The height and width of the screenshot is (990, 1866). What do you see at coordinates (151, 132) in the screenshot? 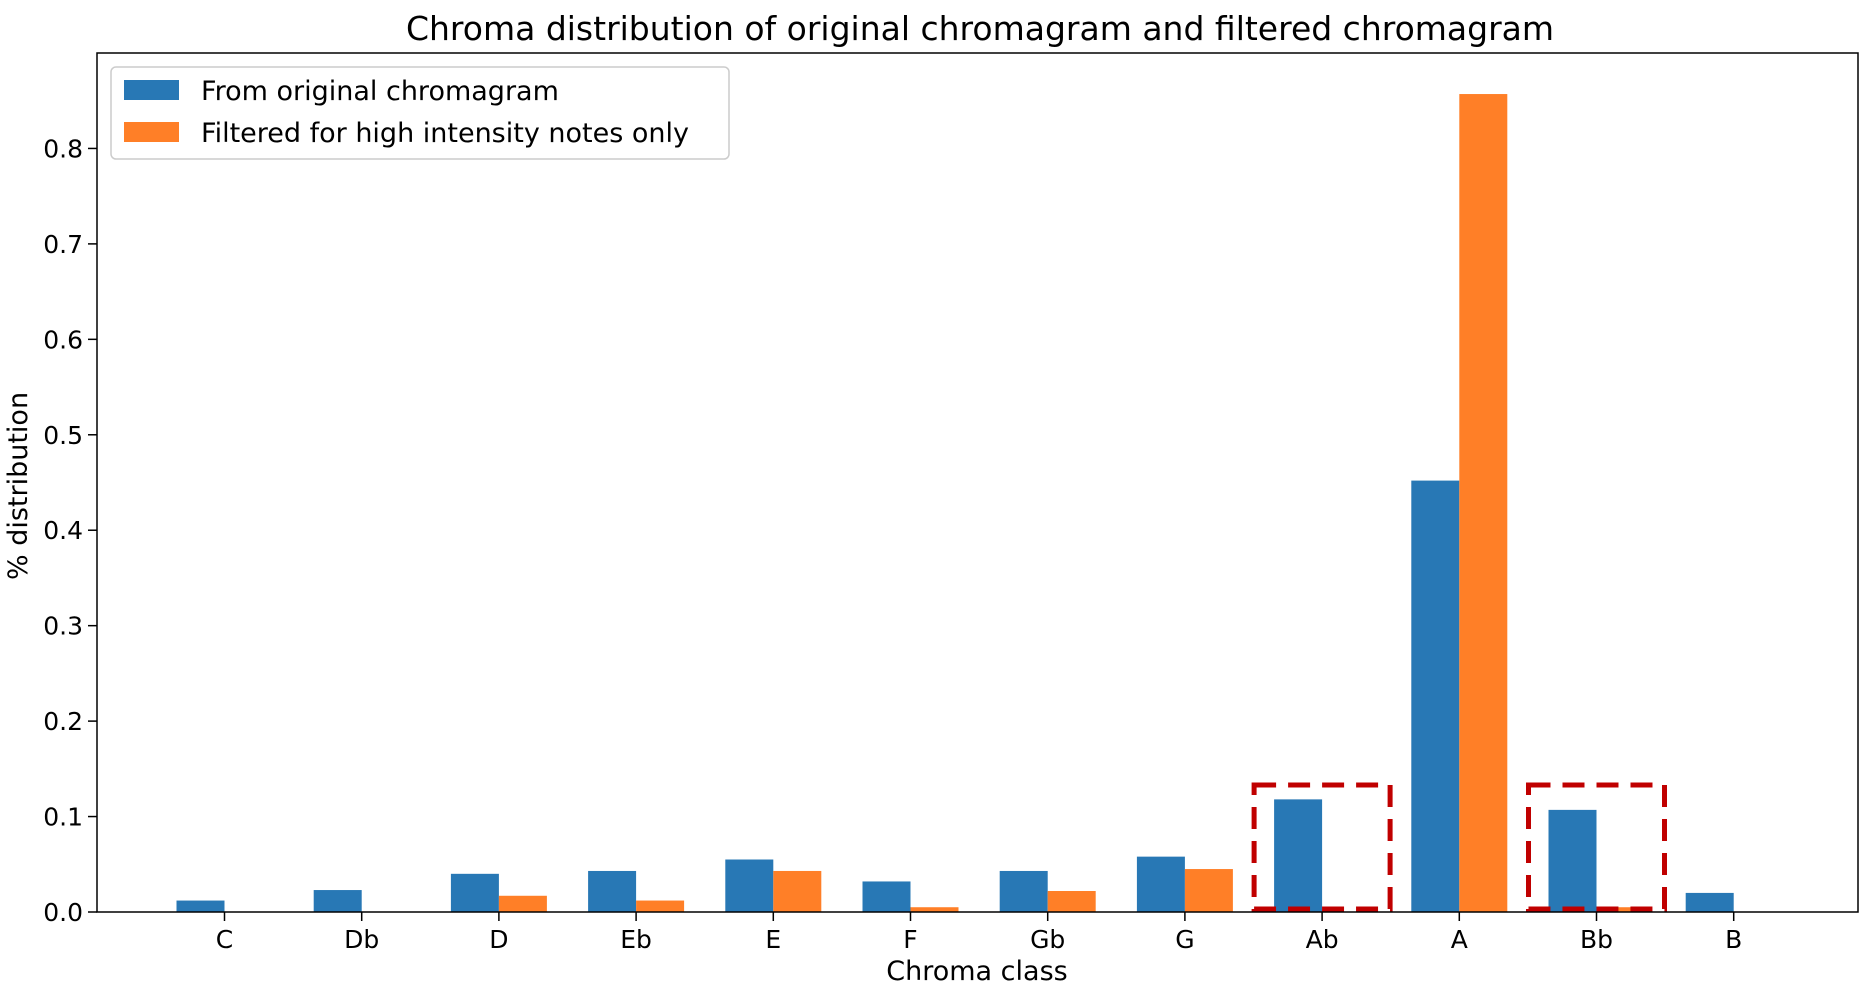
I see `legend-swatch-filtered` at bounding box center [151, 132].